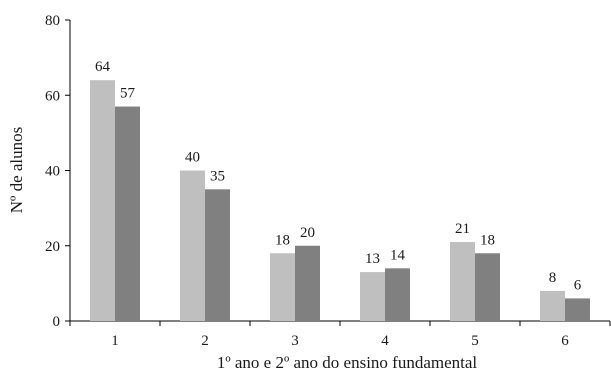  What do you see at coordinates (553, 278) in the screenshot?
I see `bar-value-label: 8` at bounding box center [553, 278].